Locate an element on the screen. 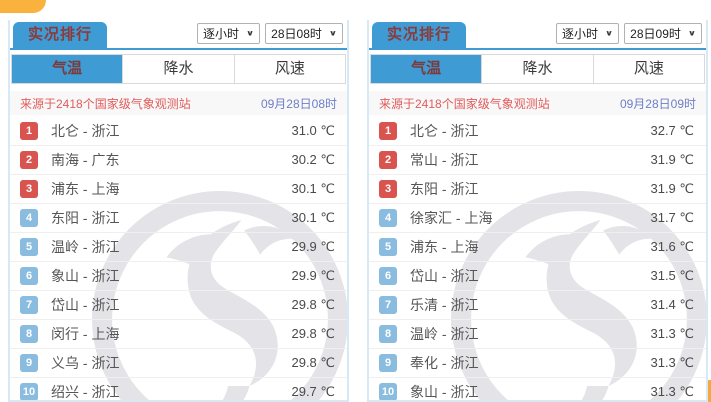  source-bar: 来源于2418个国家级气象观测站 09月28日08时 is located at coordinates (178, 103).